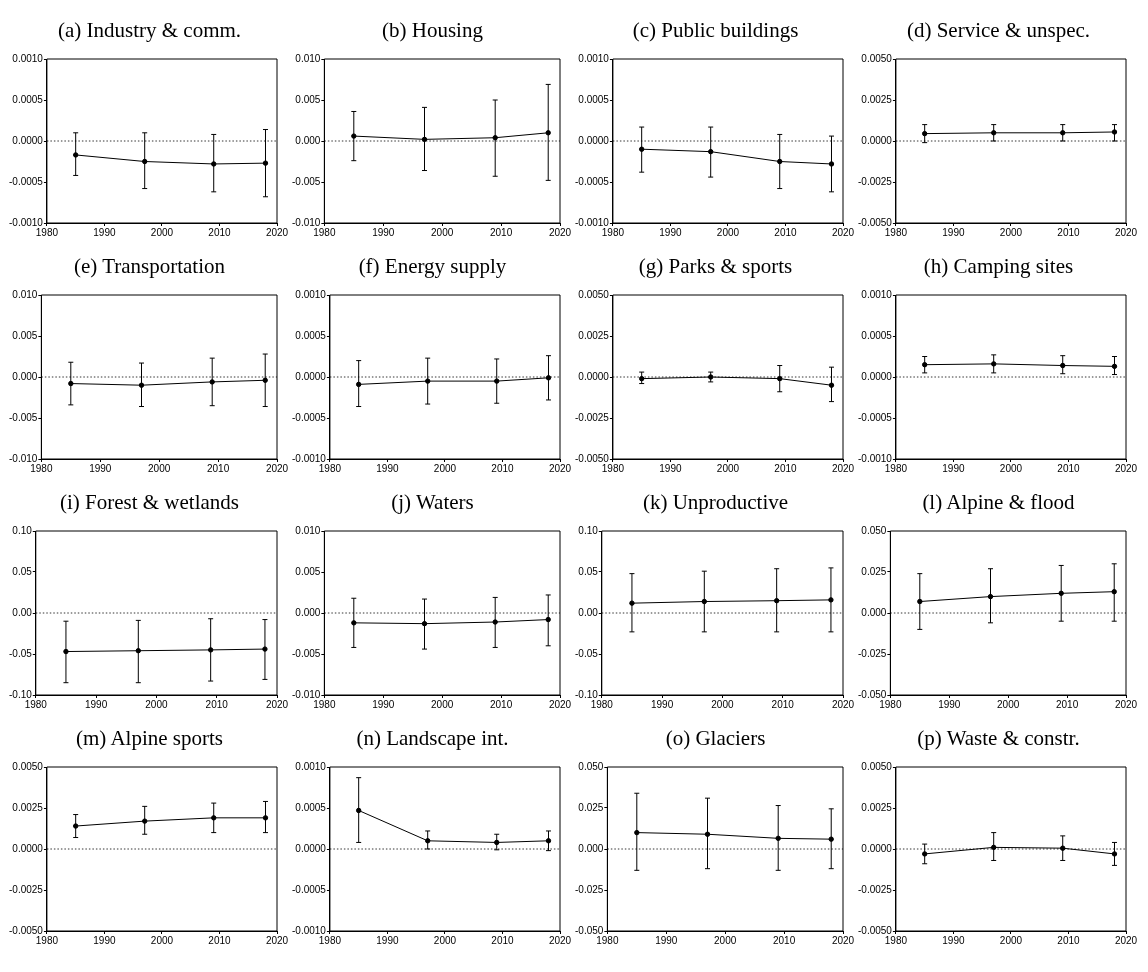  What do you see at coordinates (715, 30) in the screenshot?
I see `chart-title: (c) Public buildings` at bounding box center [715, 30].